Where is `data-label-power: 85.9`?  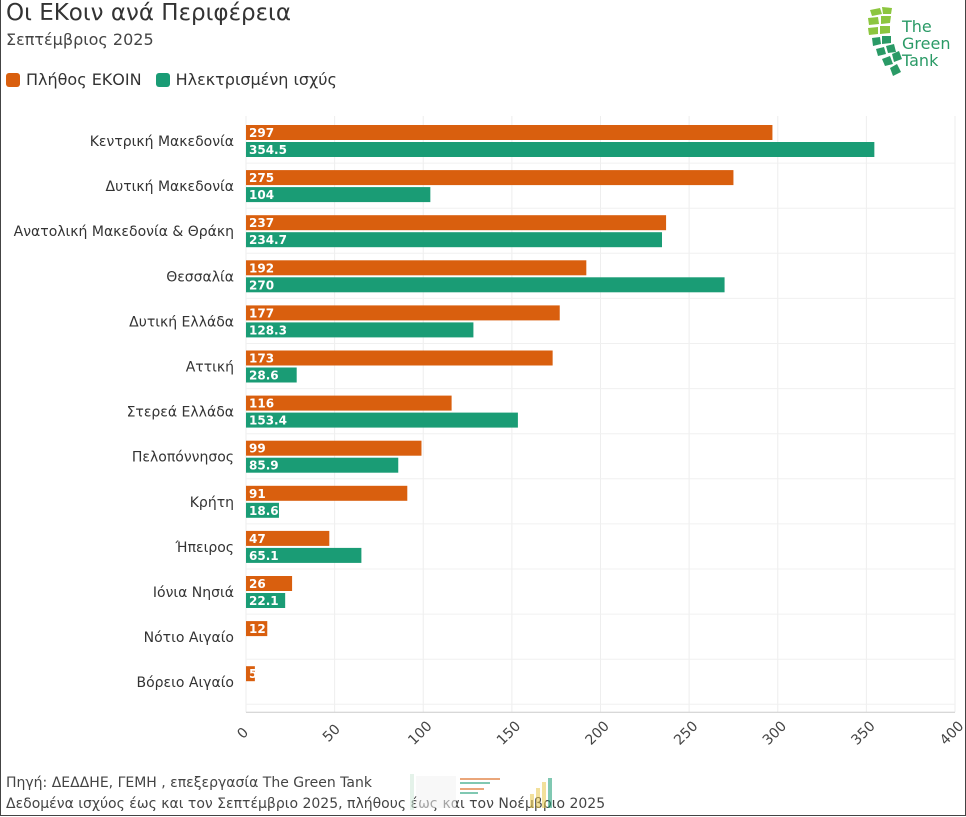 data-label-power: 85.9 is located at coordinates (264, 466).